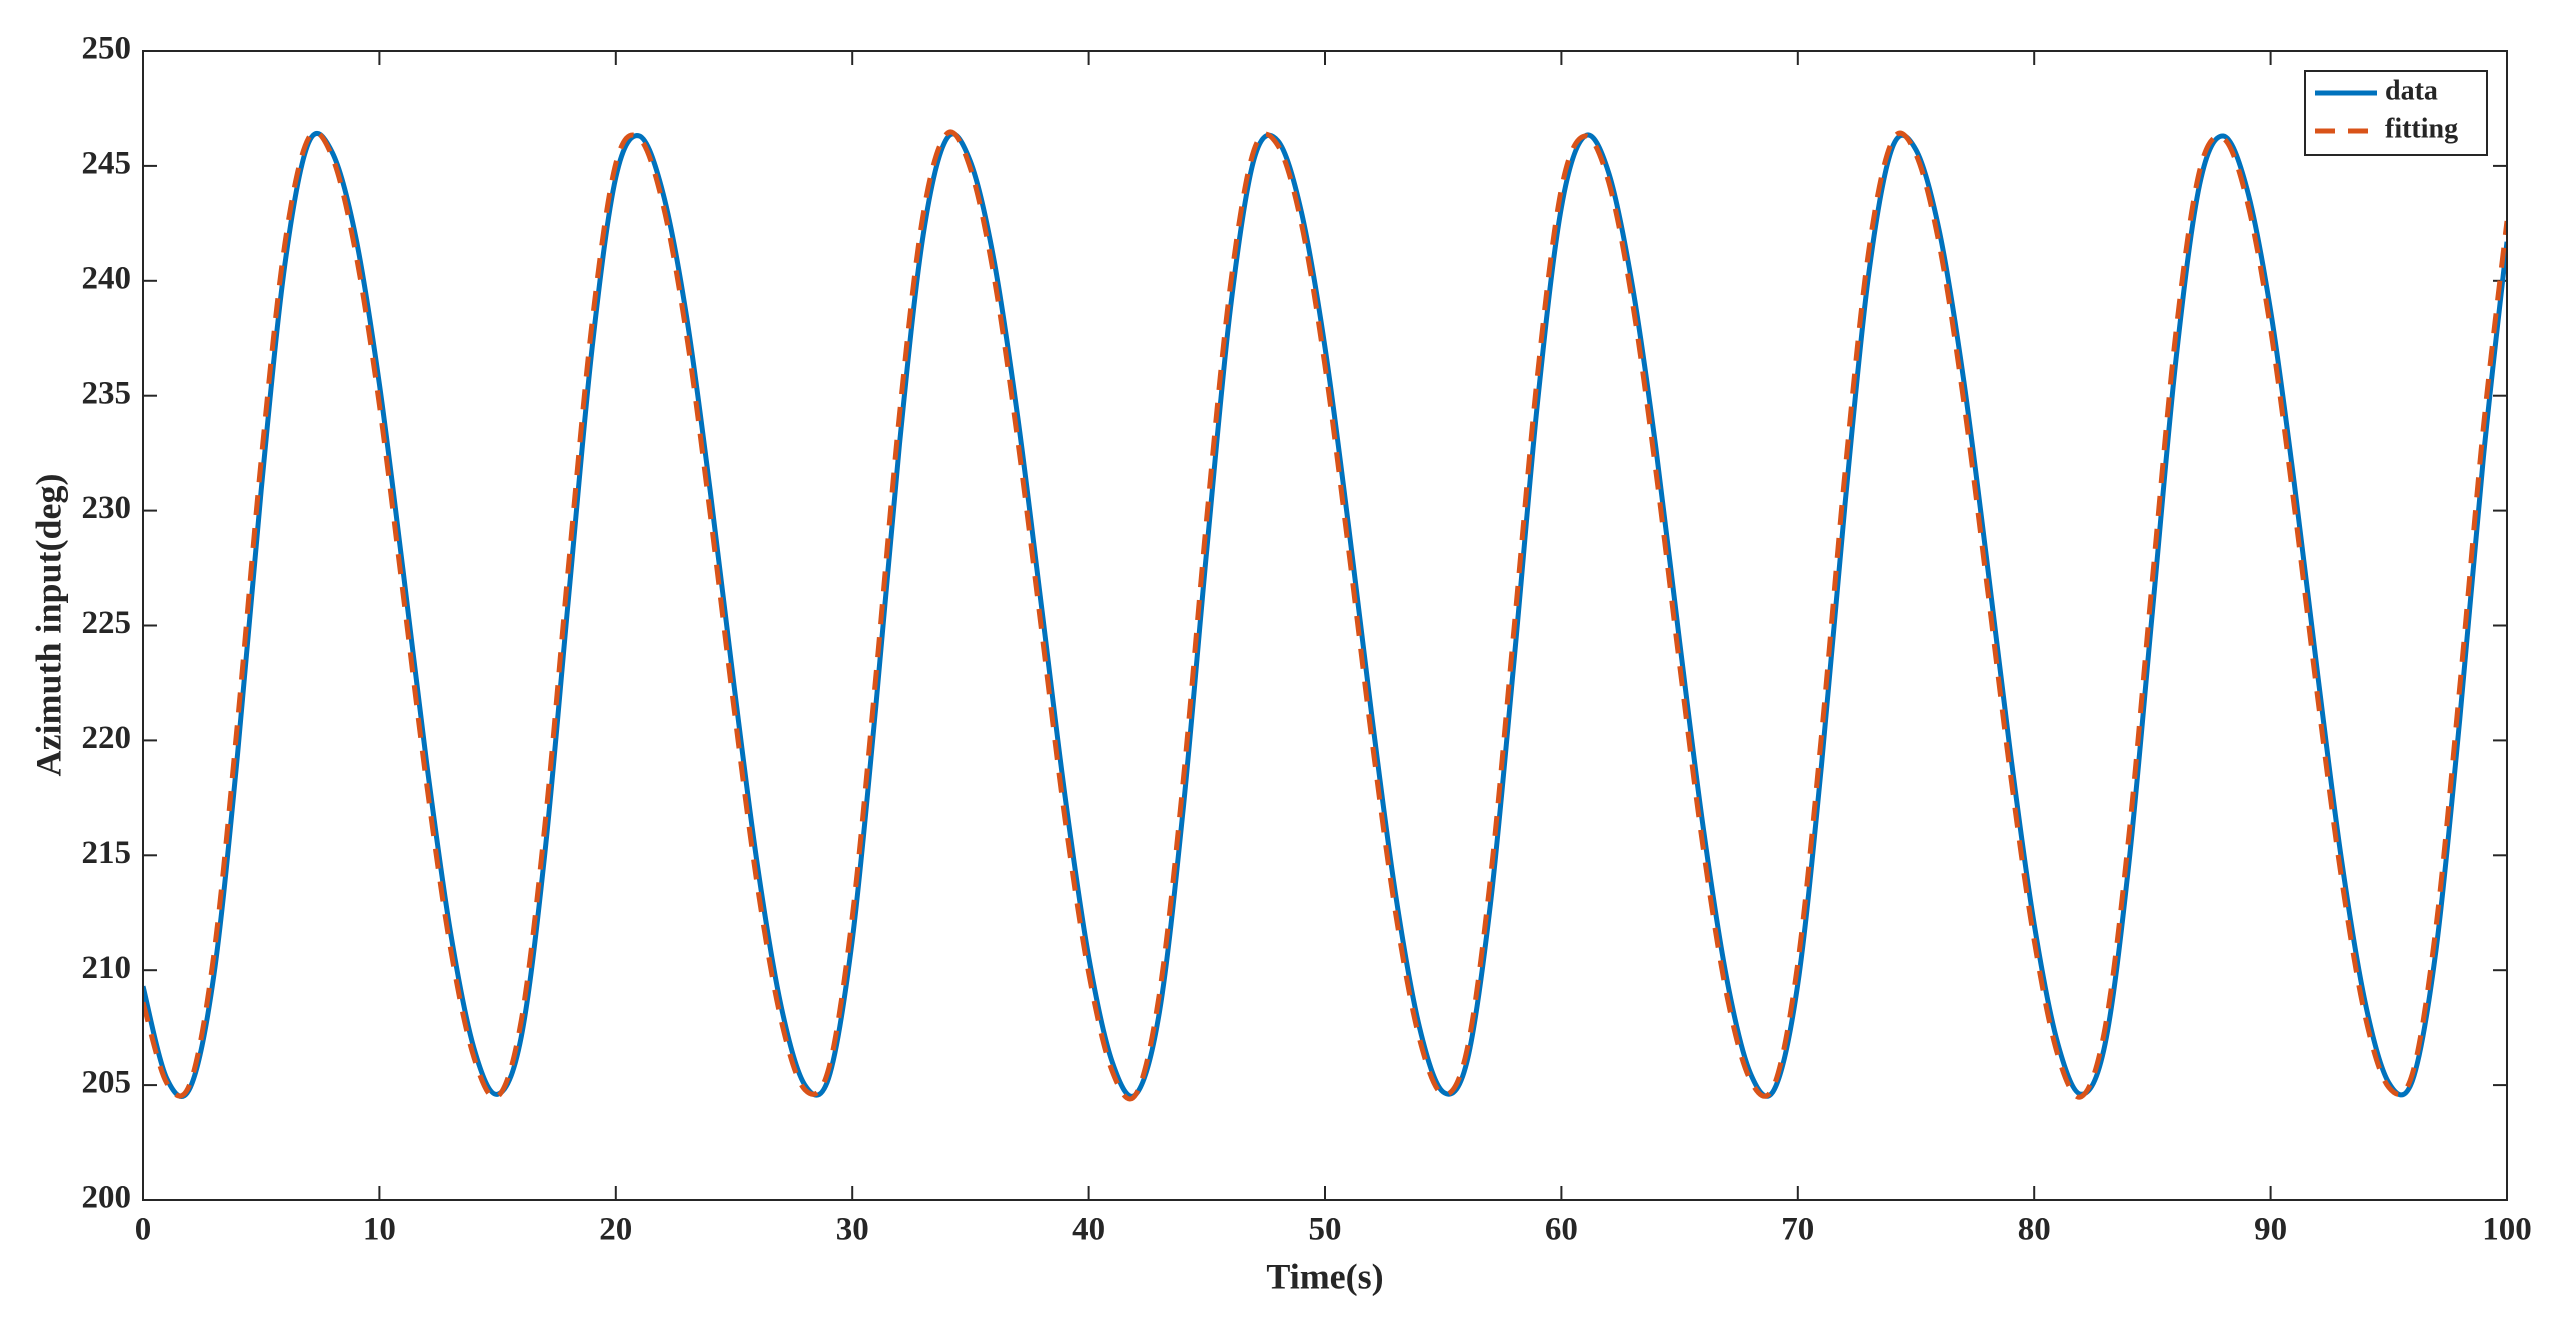 The height and width of the screenshot is (1338, 2573). What do you see at coordinates (107, 1198) in the screenshot?
I see `y-tick-label: 200` at bounding box center [107, 1198].